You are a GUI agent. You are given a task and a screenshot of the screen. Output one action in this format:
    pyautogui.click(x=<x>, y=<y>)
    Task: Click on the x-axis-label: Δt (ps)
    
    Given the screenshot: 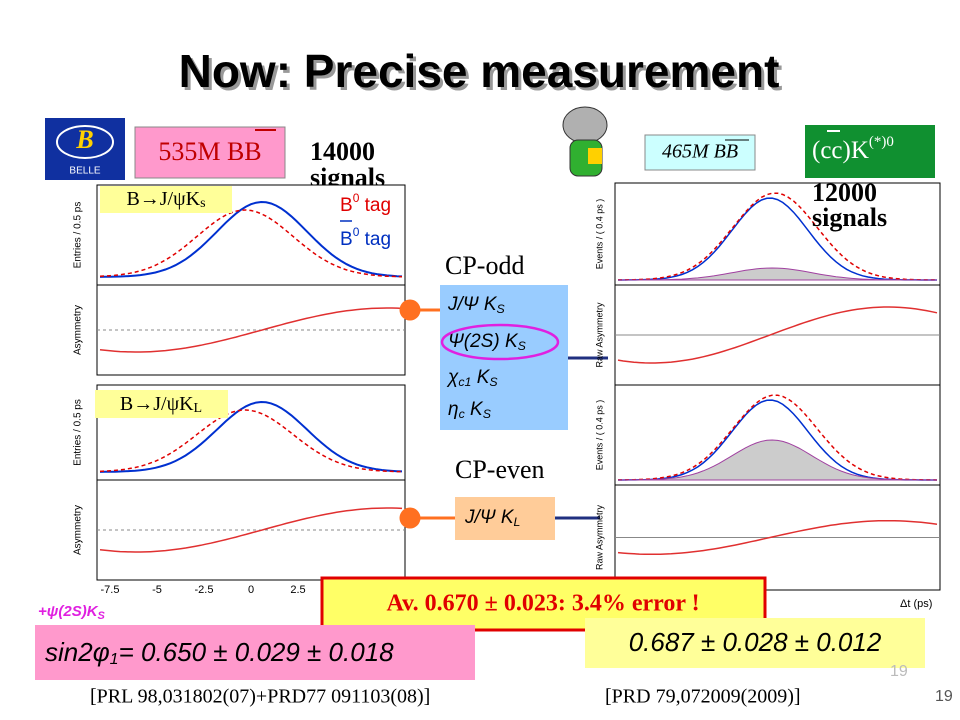 What is the action you would take?
    pyautogui.click(x=916, y=604)
    